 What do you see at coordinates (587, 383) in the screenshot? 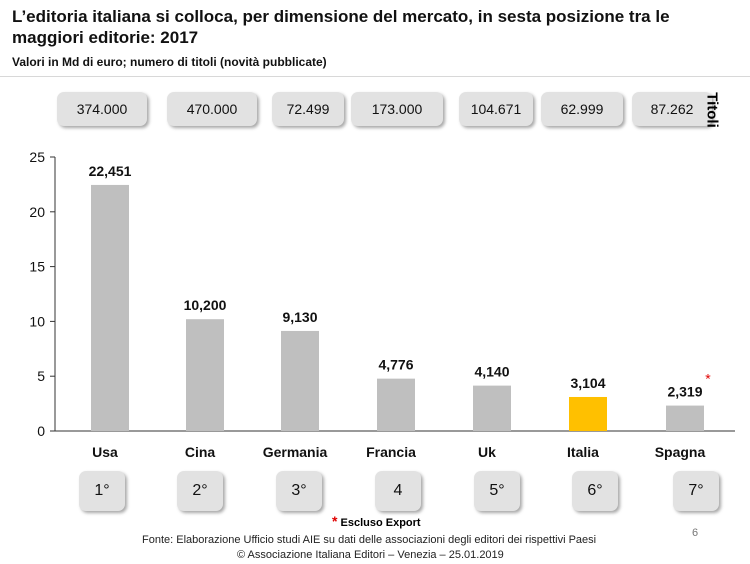
I see `data-label: 3,104` at bounding box center [587, 383].